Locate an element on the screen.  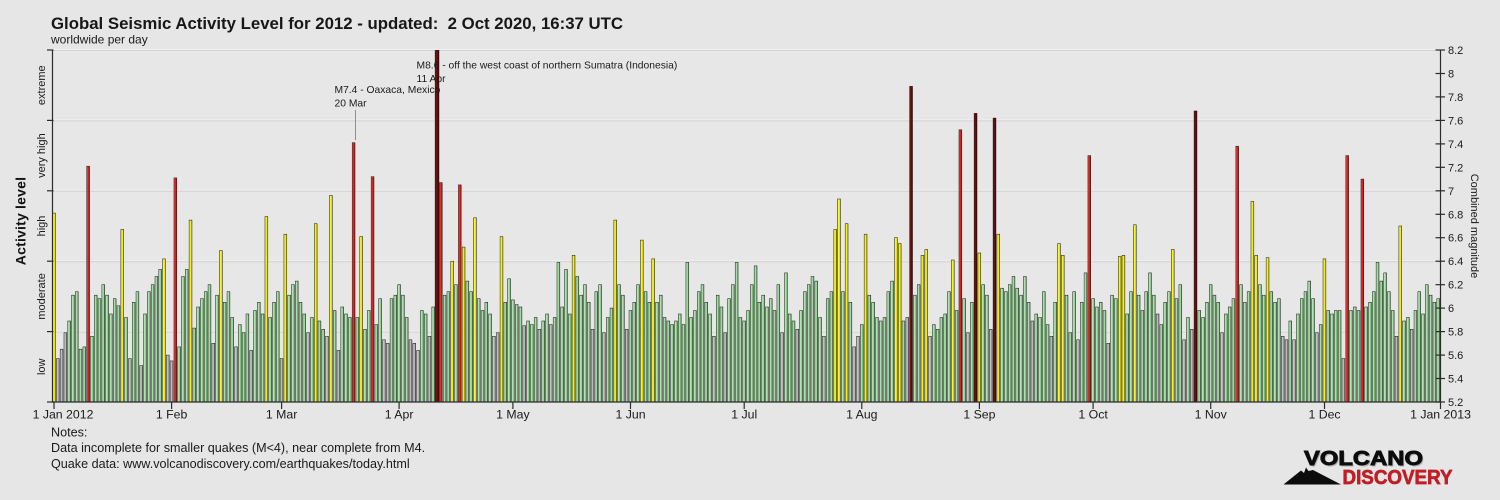
svg-text: 7 is located at coordinates (1451, 192).